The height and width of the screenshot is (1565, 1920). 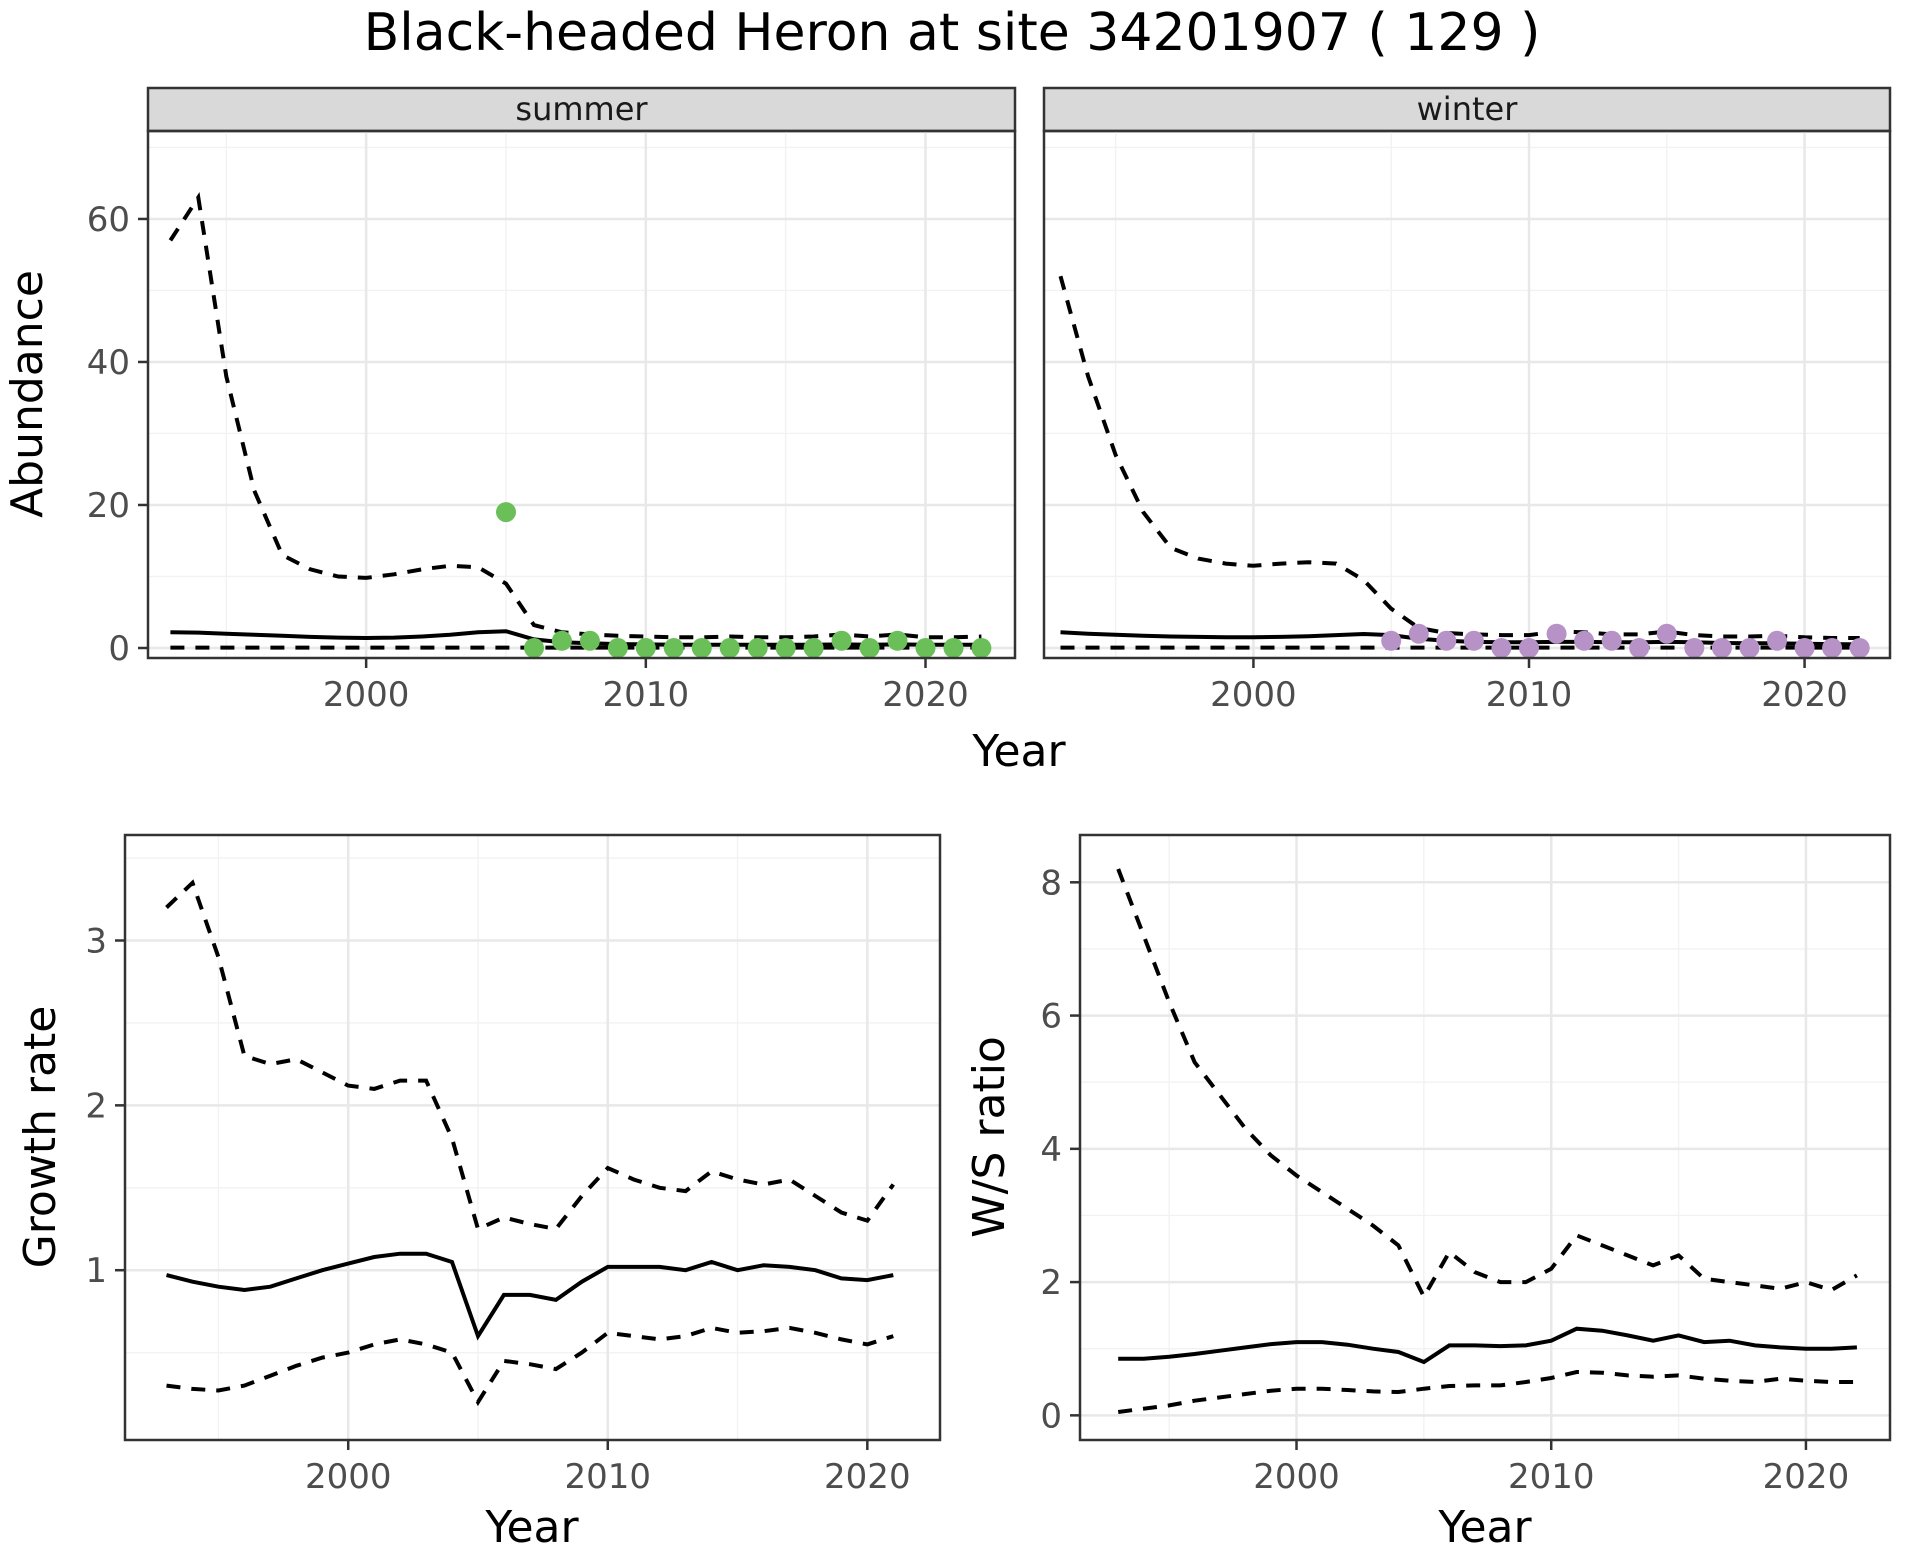 I want to click on y-tick-label: 60, so click(x=108, y=220).